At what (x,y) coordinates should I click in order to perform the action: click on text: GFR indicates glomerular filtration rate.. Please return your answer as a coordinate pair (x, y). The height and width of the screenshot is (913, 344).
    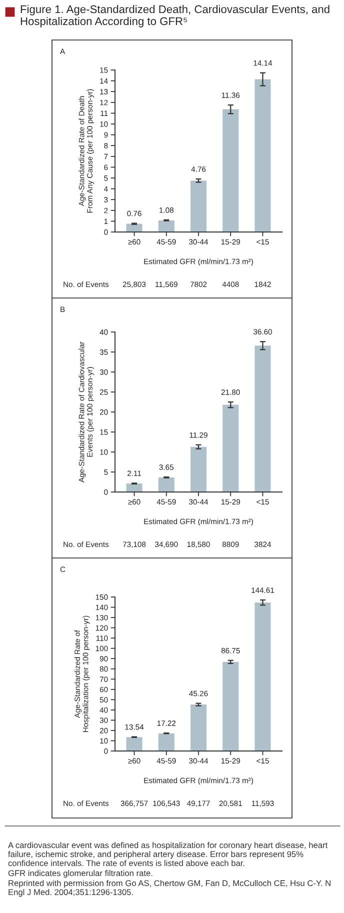
    Looking at the image, I should click on (80, 874).